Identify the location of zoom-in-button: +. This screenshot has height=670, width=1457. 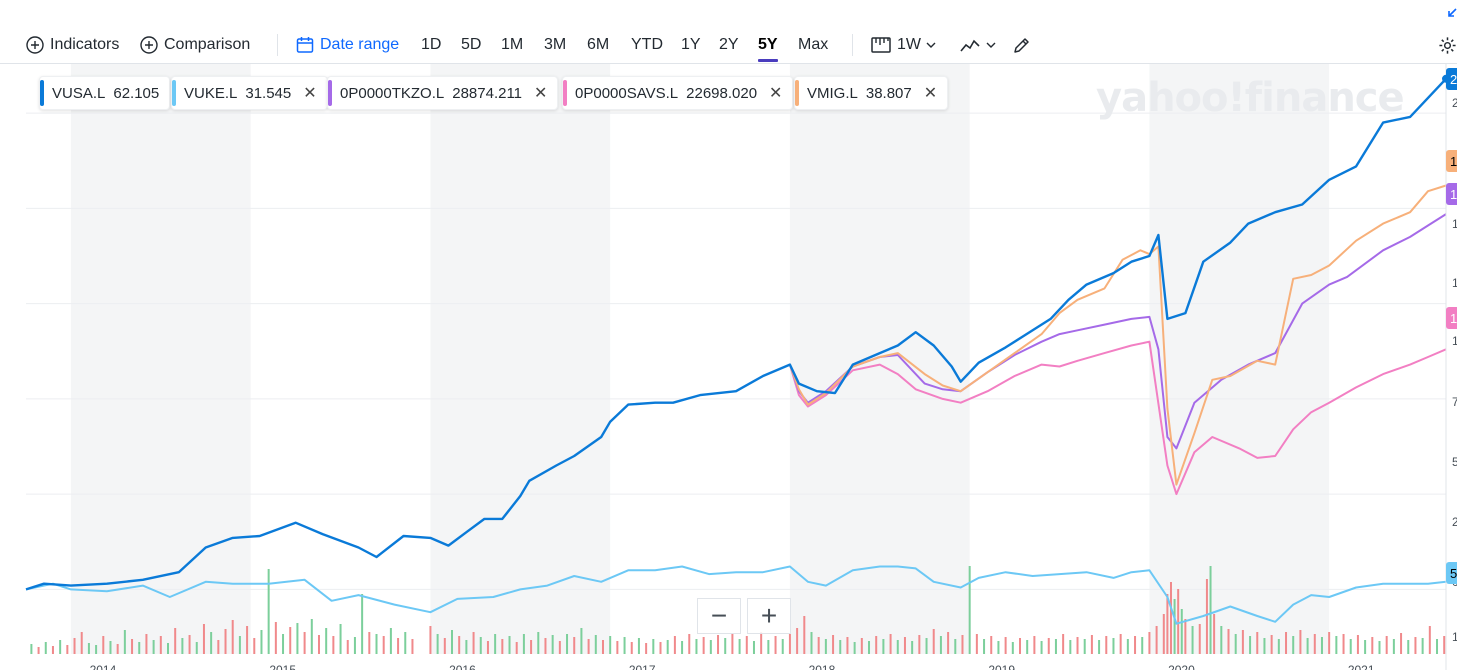
(769, 616).